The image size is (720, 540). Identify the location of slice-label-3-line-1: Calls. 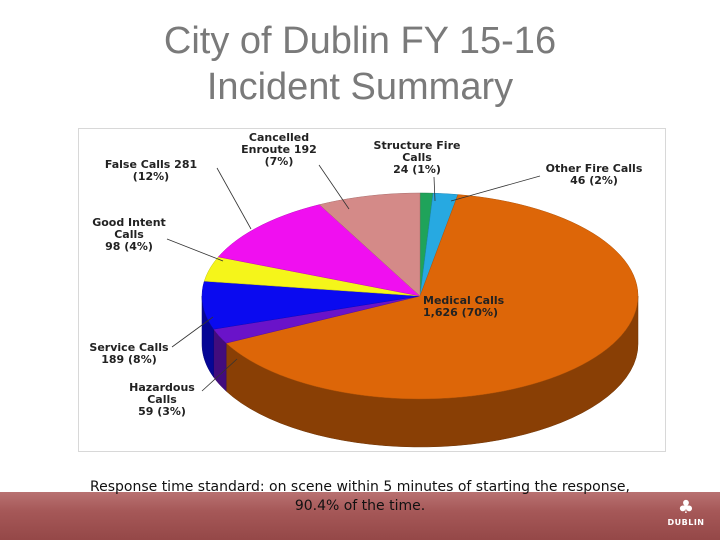
(162, 399).